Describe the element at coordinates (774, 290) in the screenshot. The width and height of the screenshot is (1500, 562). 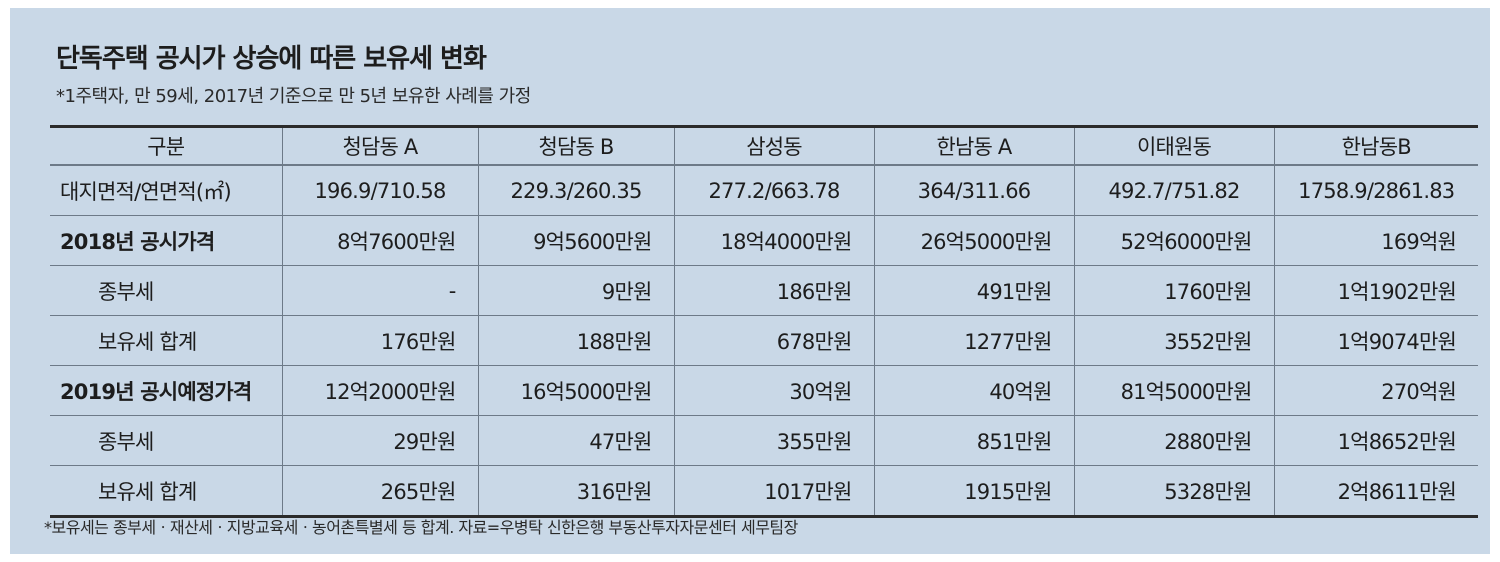
I see `table-cell: 186만원` at that location.